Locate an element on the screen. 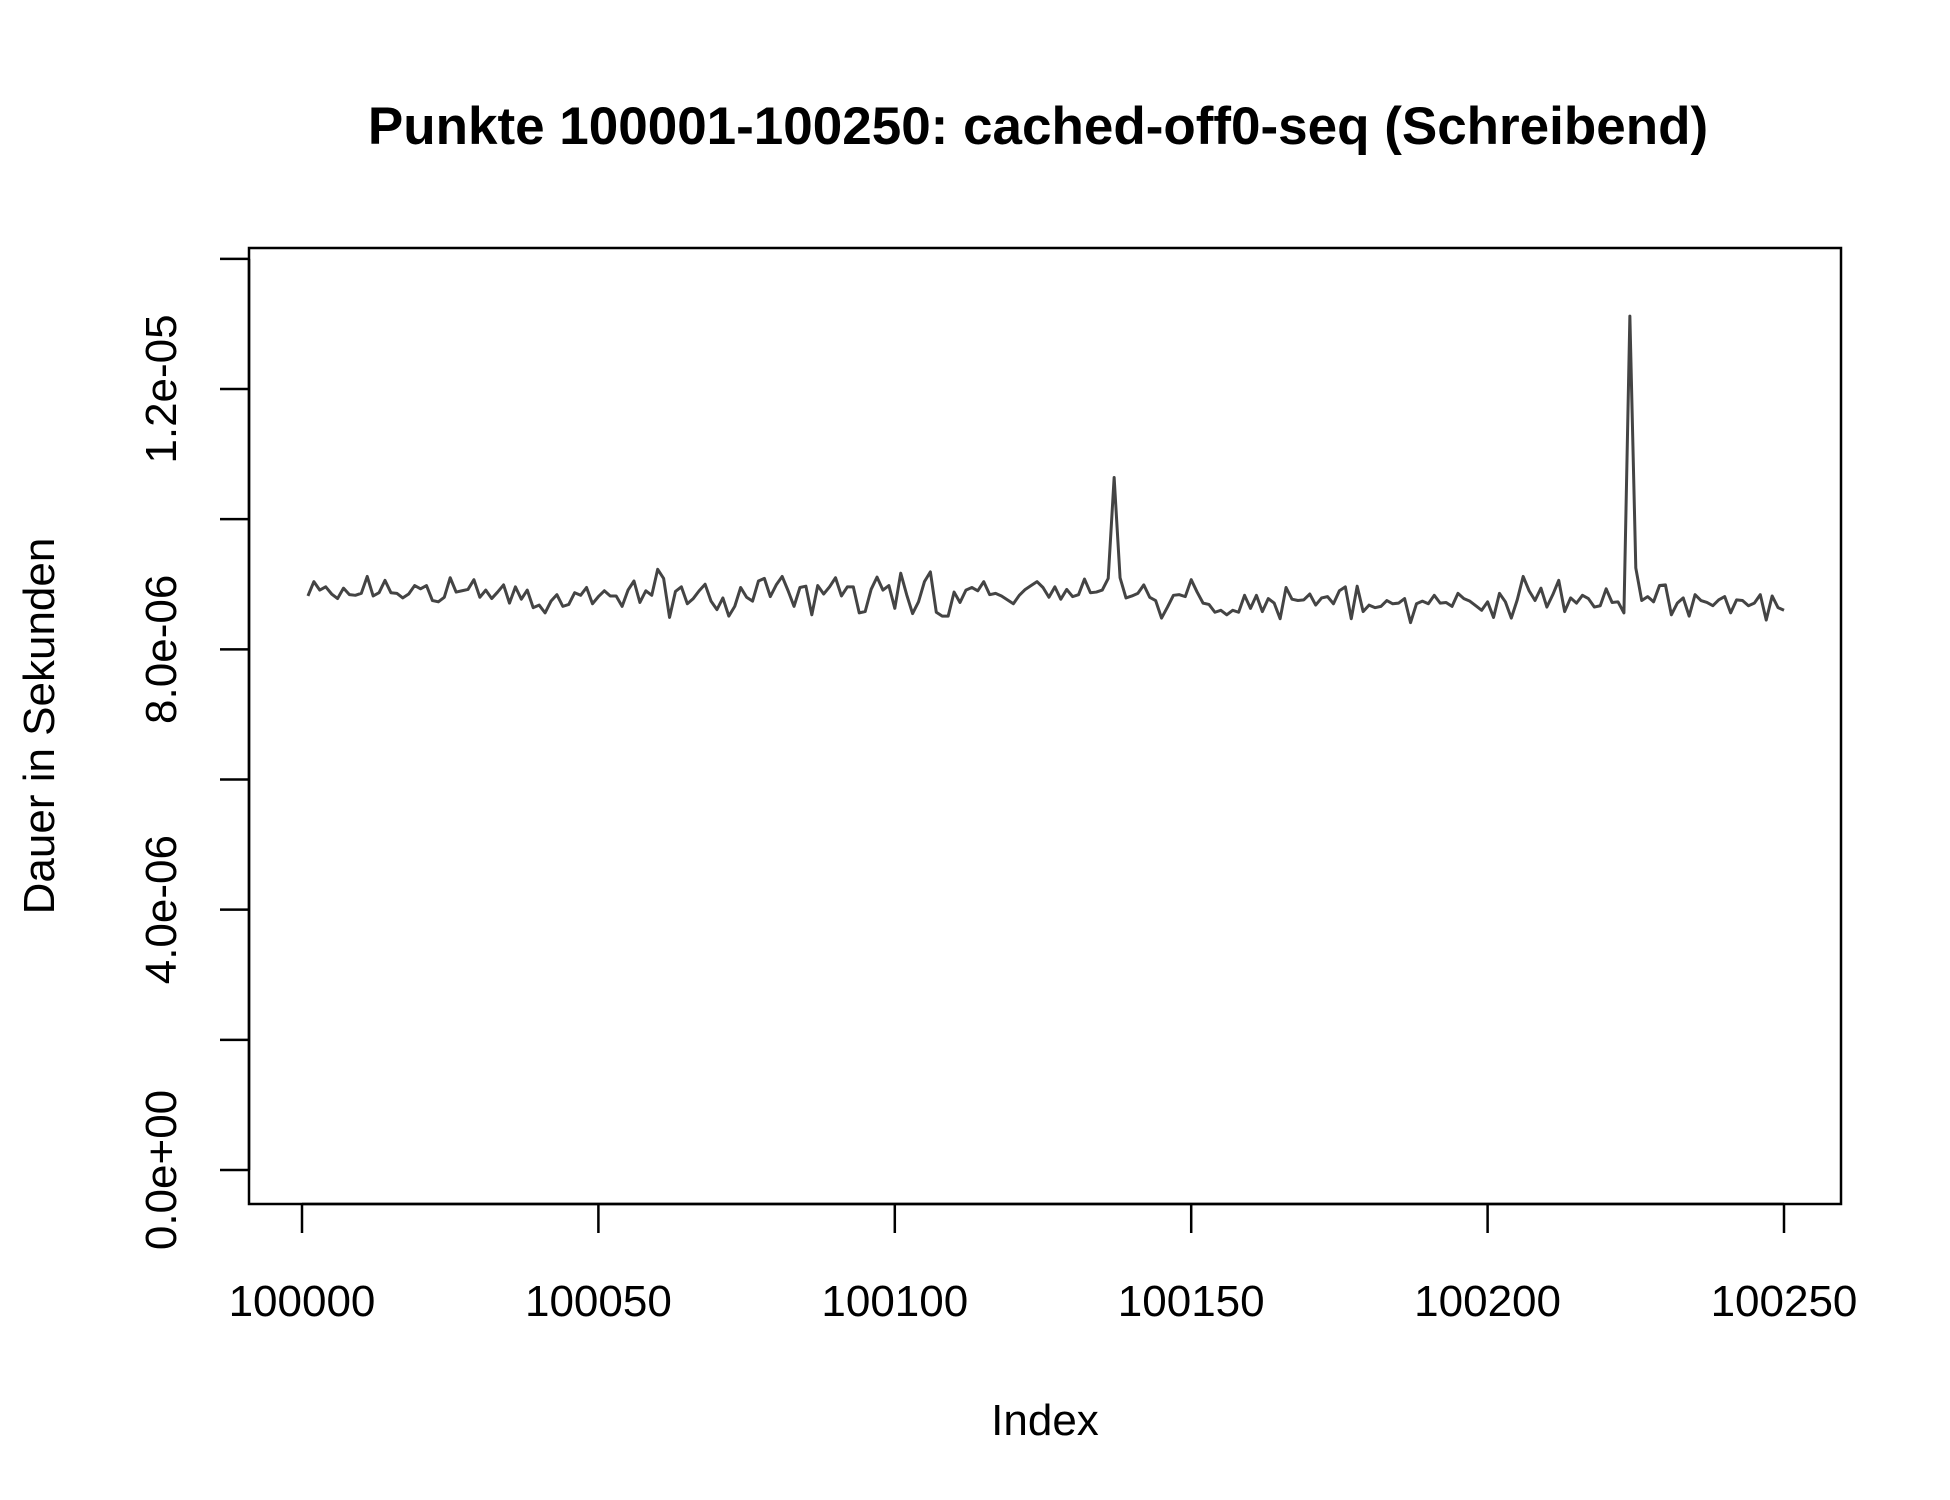 The width and height of the screenshot is (1950, 1500). x-axis: 100000 100050 100100 100150 100200 100250 is located at coordinates (1043, 1264).